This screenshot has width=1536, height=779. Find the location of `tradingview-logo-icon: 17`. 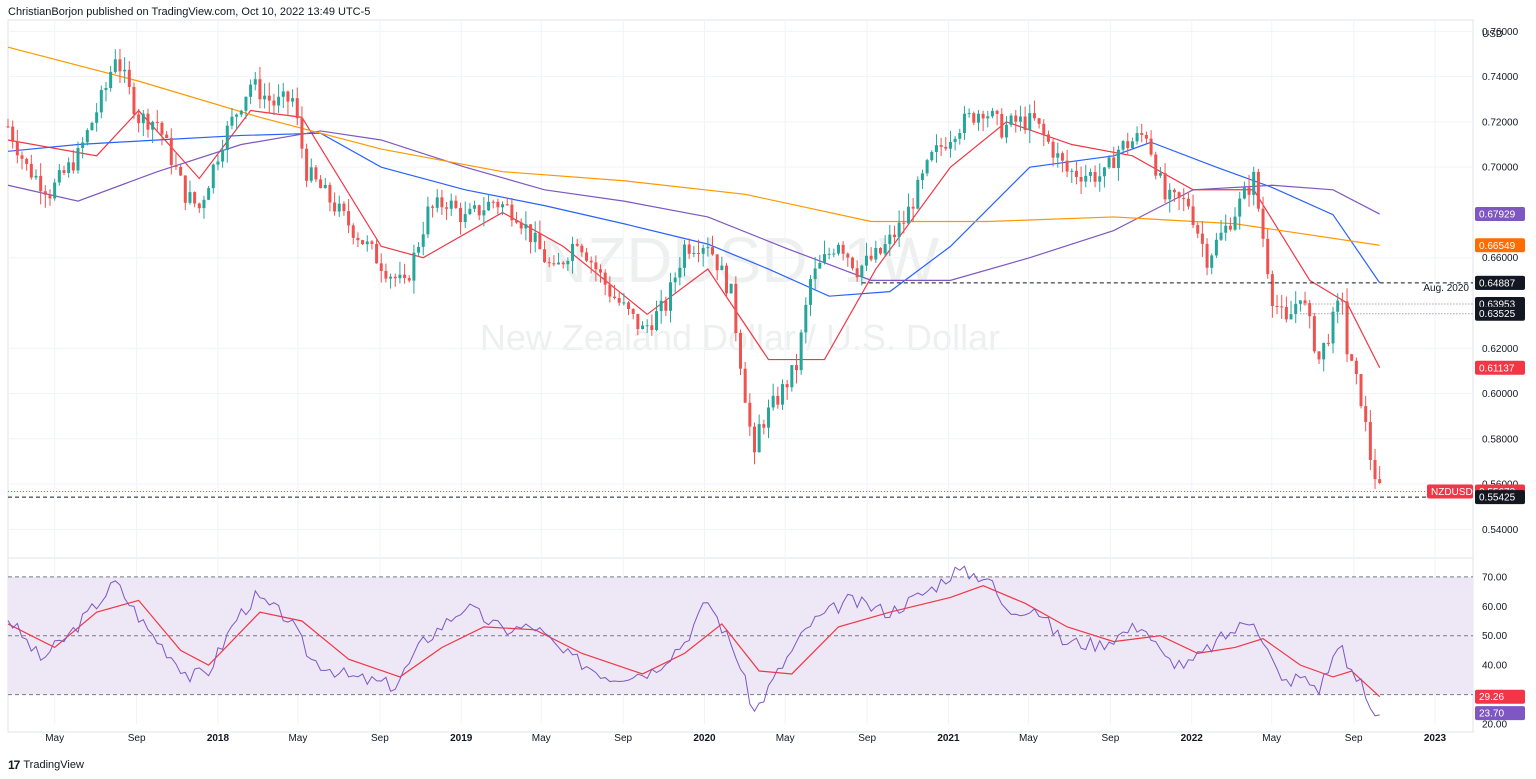

tradingview-logo-icon: 17 is located at coordinates (14, 765).